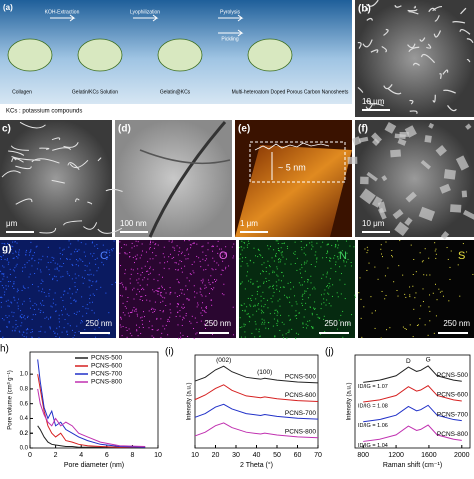 The width and height of the screenshot is (474, 479). Describe the element at coordinates (416, 289) in the screenshot. I see `map-s` at that location.